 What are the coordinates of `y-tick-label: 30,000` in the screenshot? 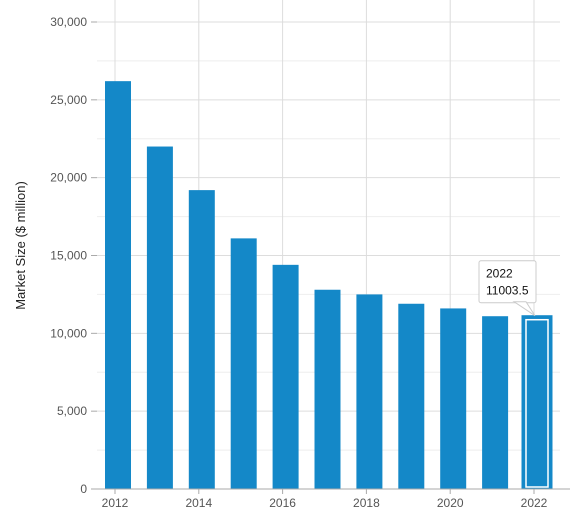 It's located at (68, 22).